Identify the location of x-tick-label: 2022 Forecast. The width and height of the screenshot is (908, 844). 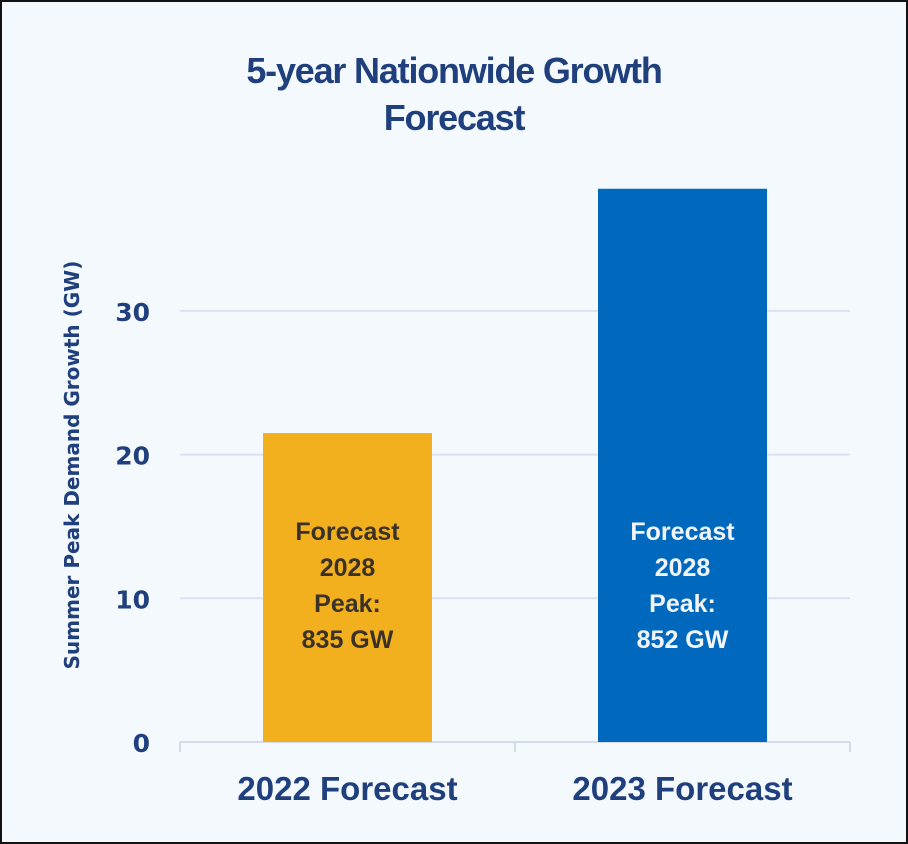
(347, 788).